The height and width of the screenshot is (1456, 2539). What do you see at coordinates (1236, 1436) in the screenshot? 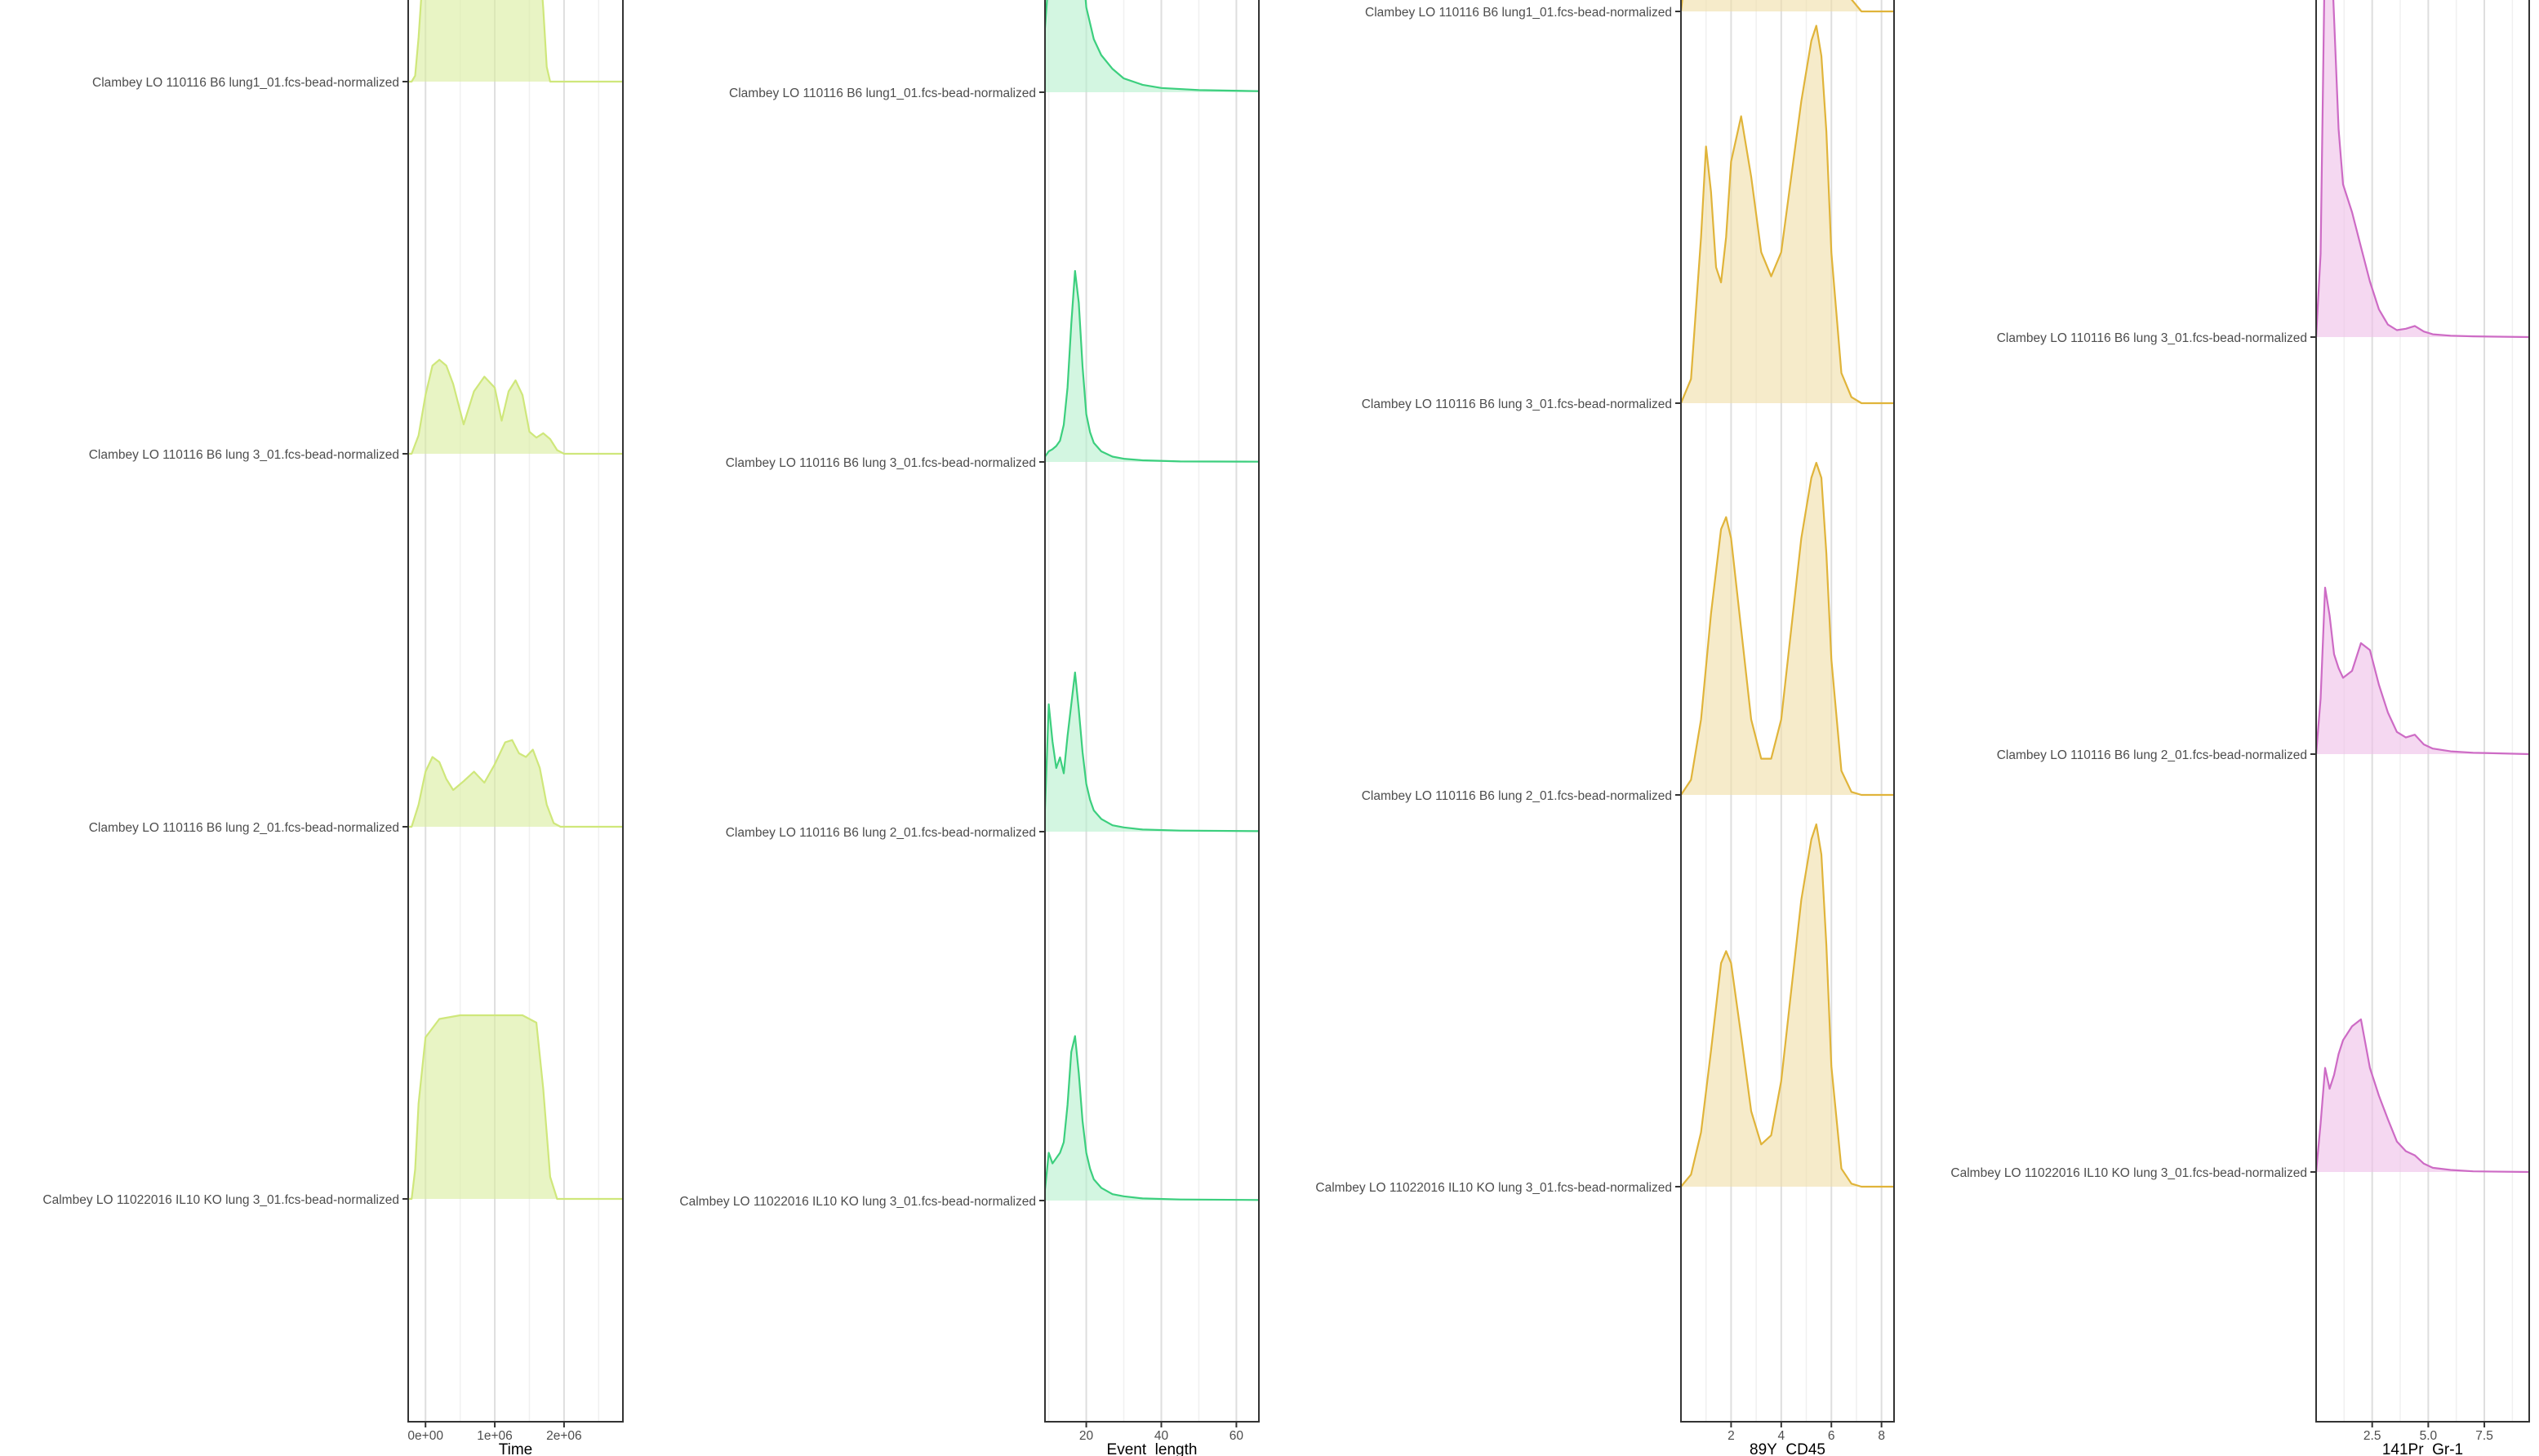
I see `x-tick-label: 60` at bounding box center [1236, 1436].